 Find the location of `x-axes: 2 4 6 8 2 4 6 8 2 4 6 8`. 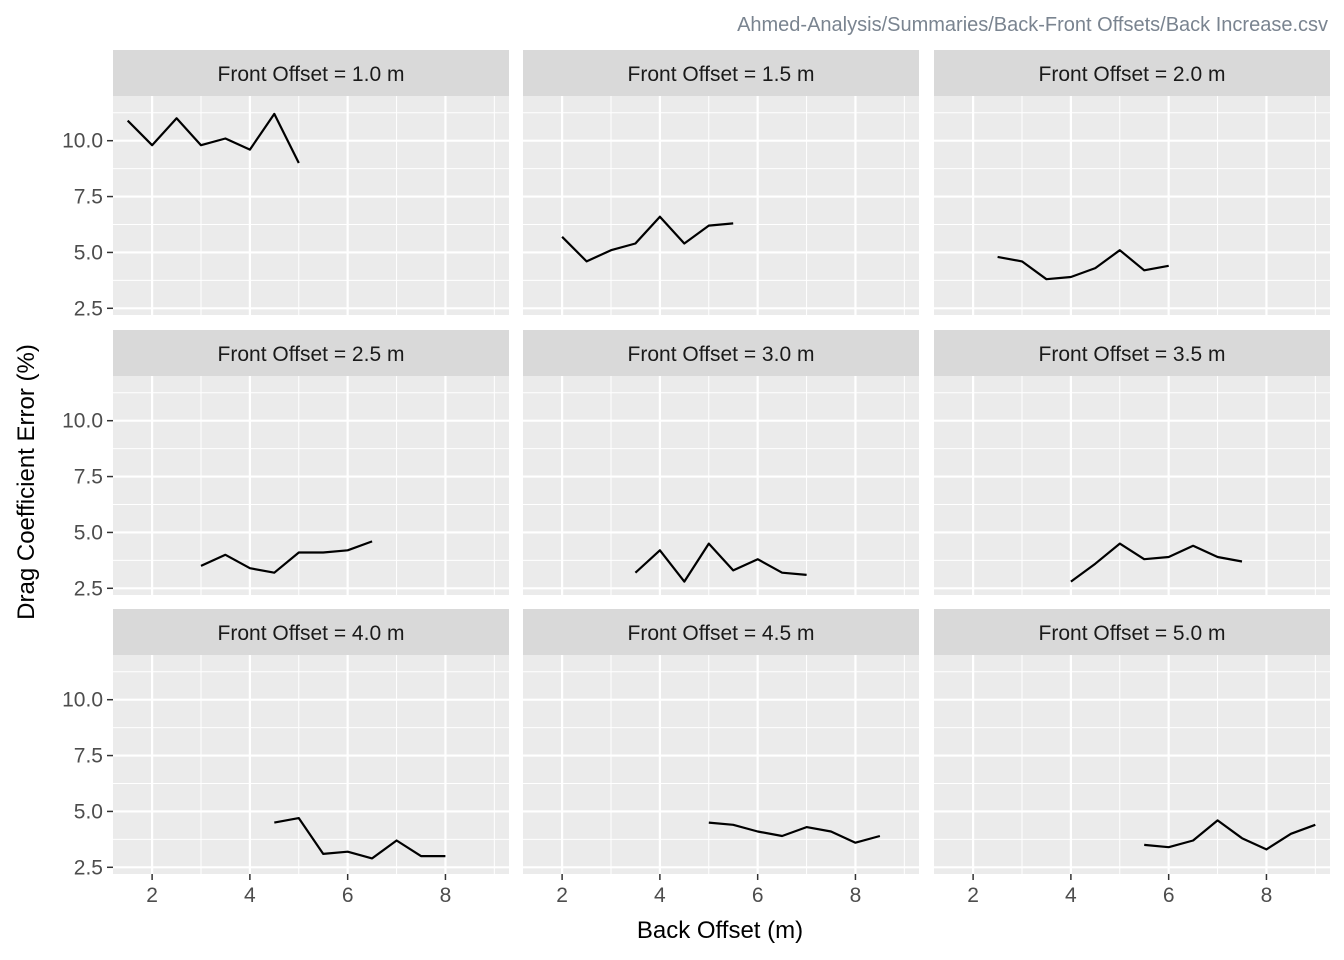

x-axes: 2 4 6 8 2 4 6 8 2 4 6 8 is located at coordinates (709, 890).